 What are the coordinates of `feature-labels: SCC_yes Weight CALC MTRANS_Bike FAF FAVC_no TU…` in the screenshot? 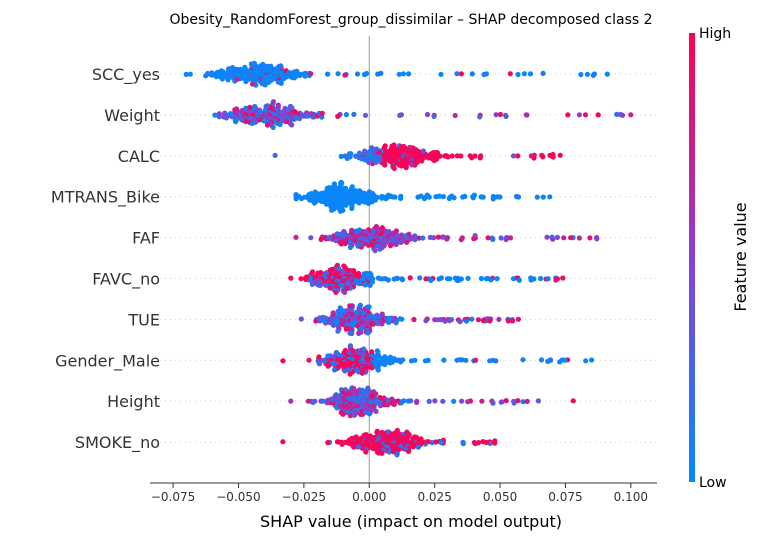 It's located at (105, 259).